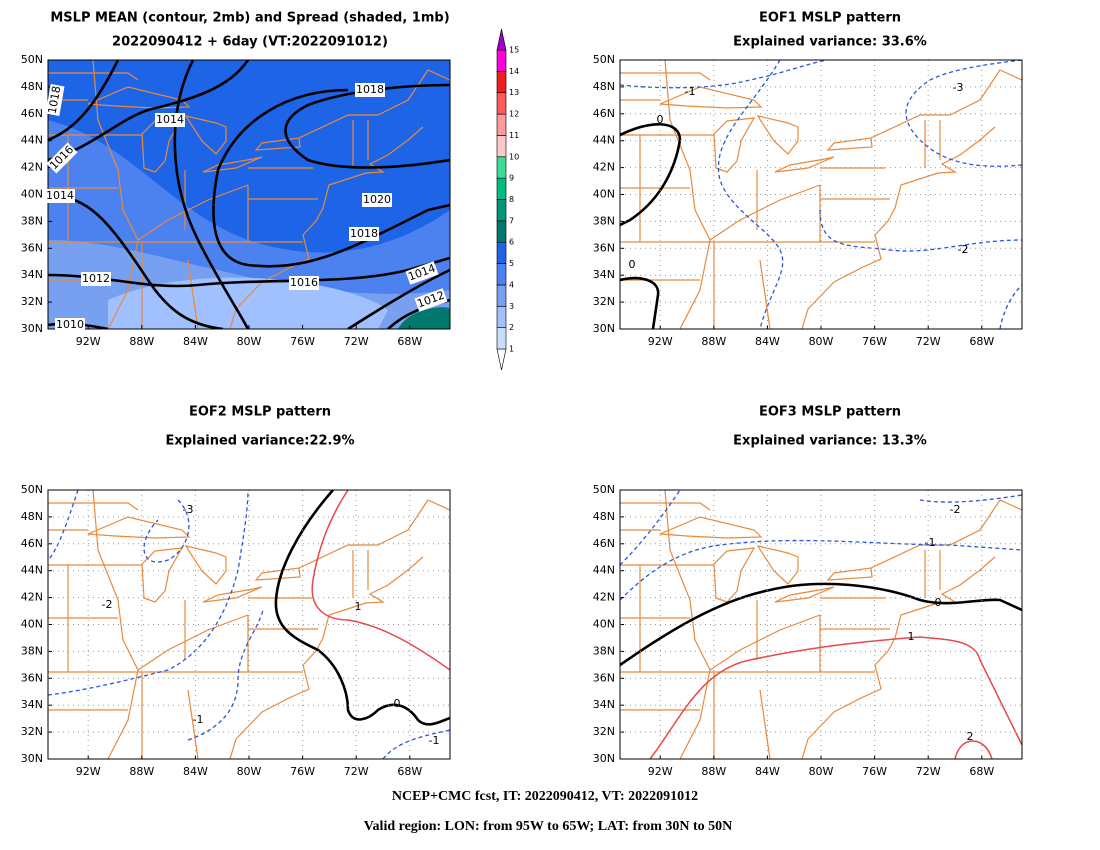 The image size is (1100, 850). I want to click on colorbar-label: 11, so click(514, 135).